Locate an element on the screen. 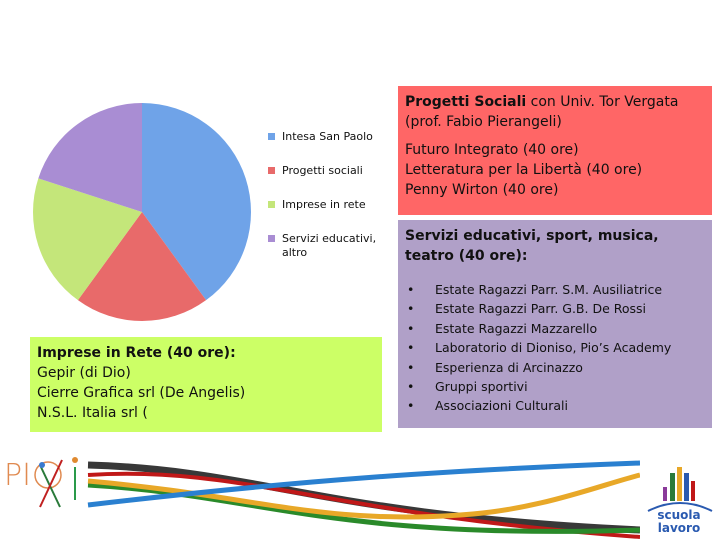  list-item: Estate Ragazzi Parr. S.M. Ausiliatrice is located at coordinates (555, 290).